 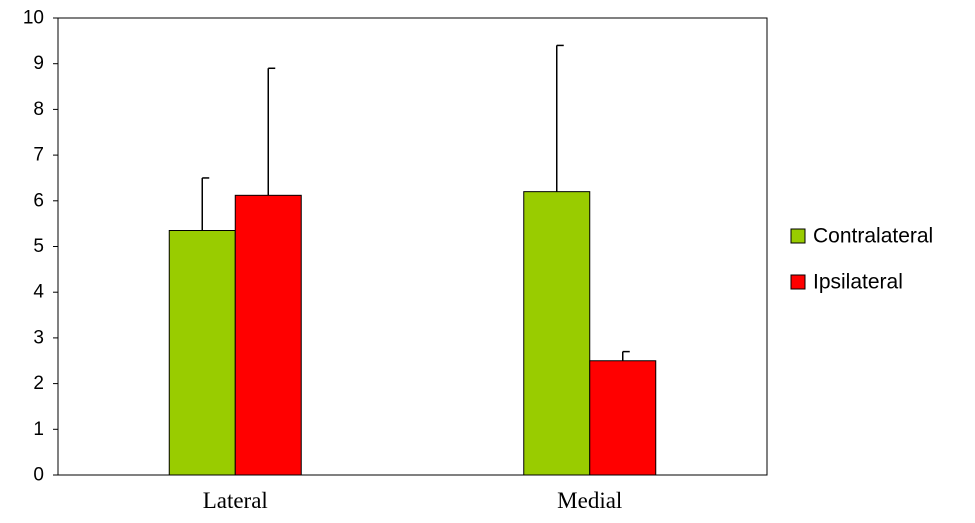 I want to click on legend: Contralateral Ipsilateral, so click(x=861, y=259).